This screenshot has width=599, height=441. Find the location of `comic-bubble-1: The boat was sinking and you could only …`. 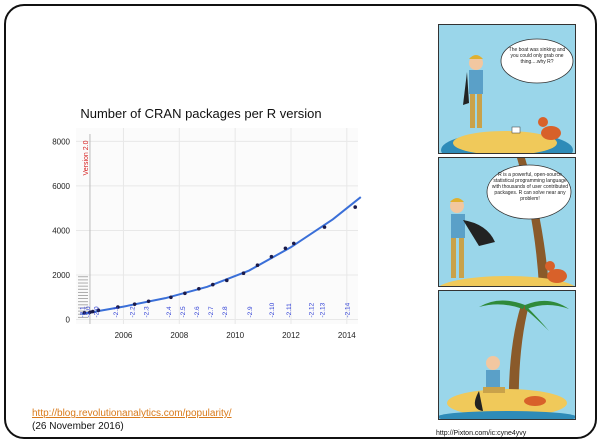

comic-bubble-1: The boat was sinking and you could only … is located at coordinates (537, 56).